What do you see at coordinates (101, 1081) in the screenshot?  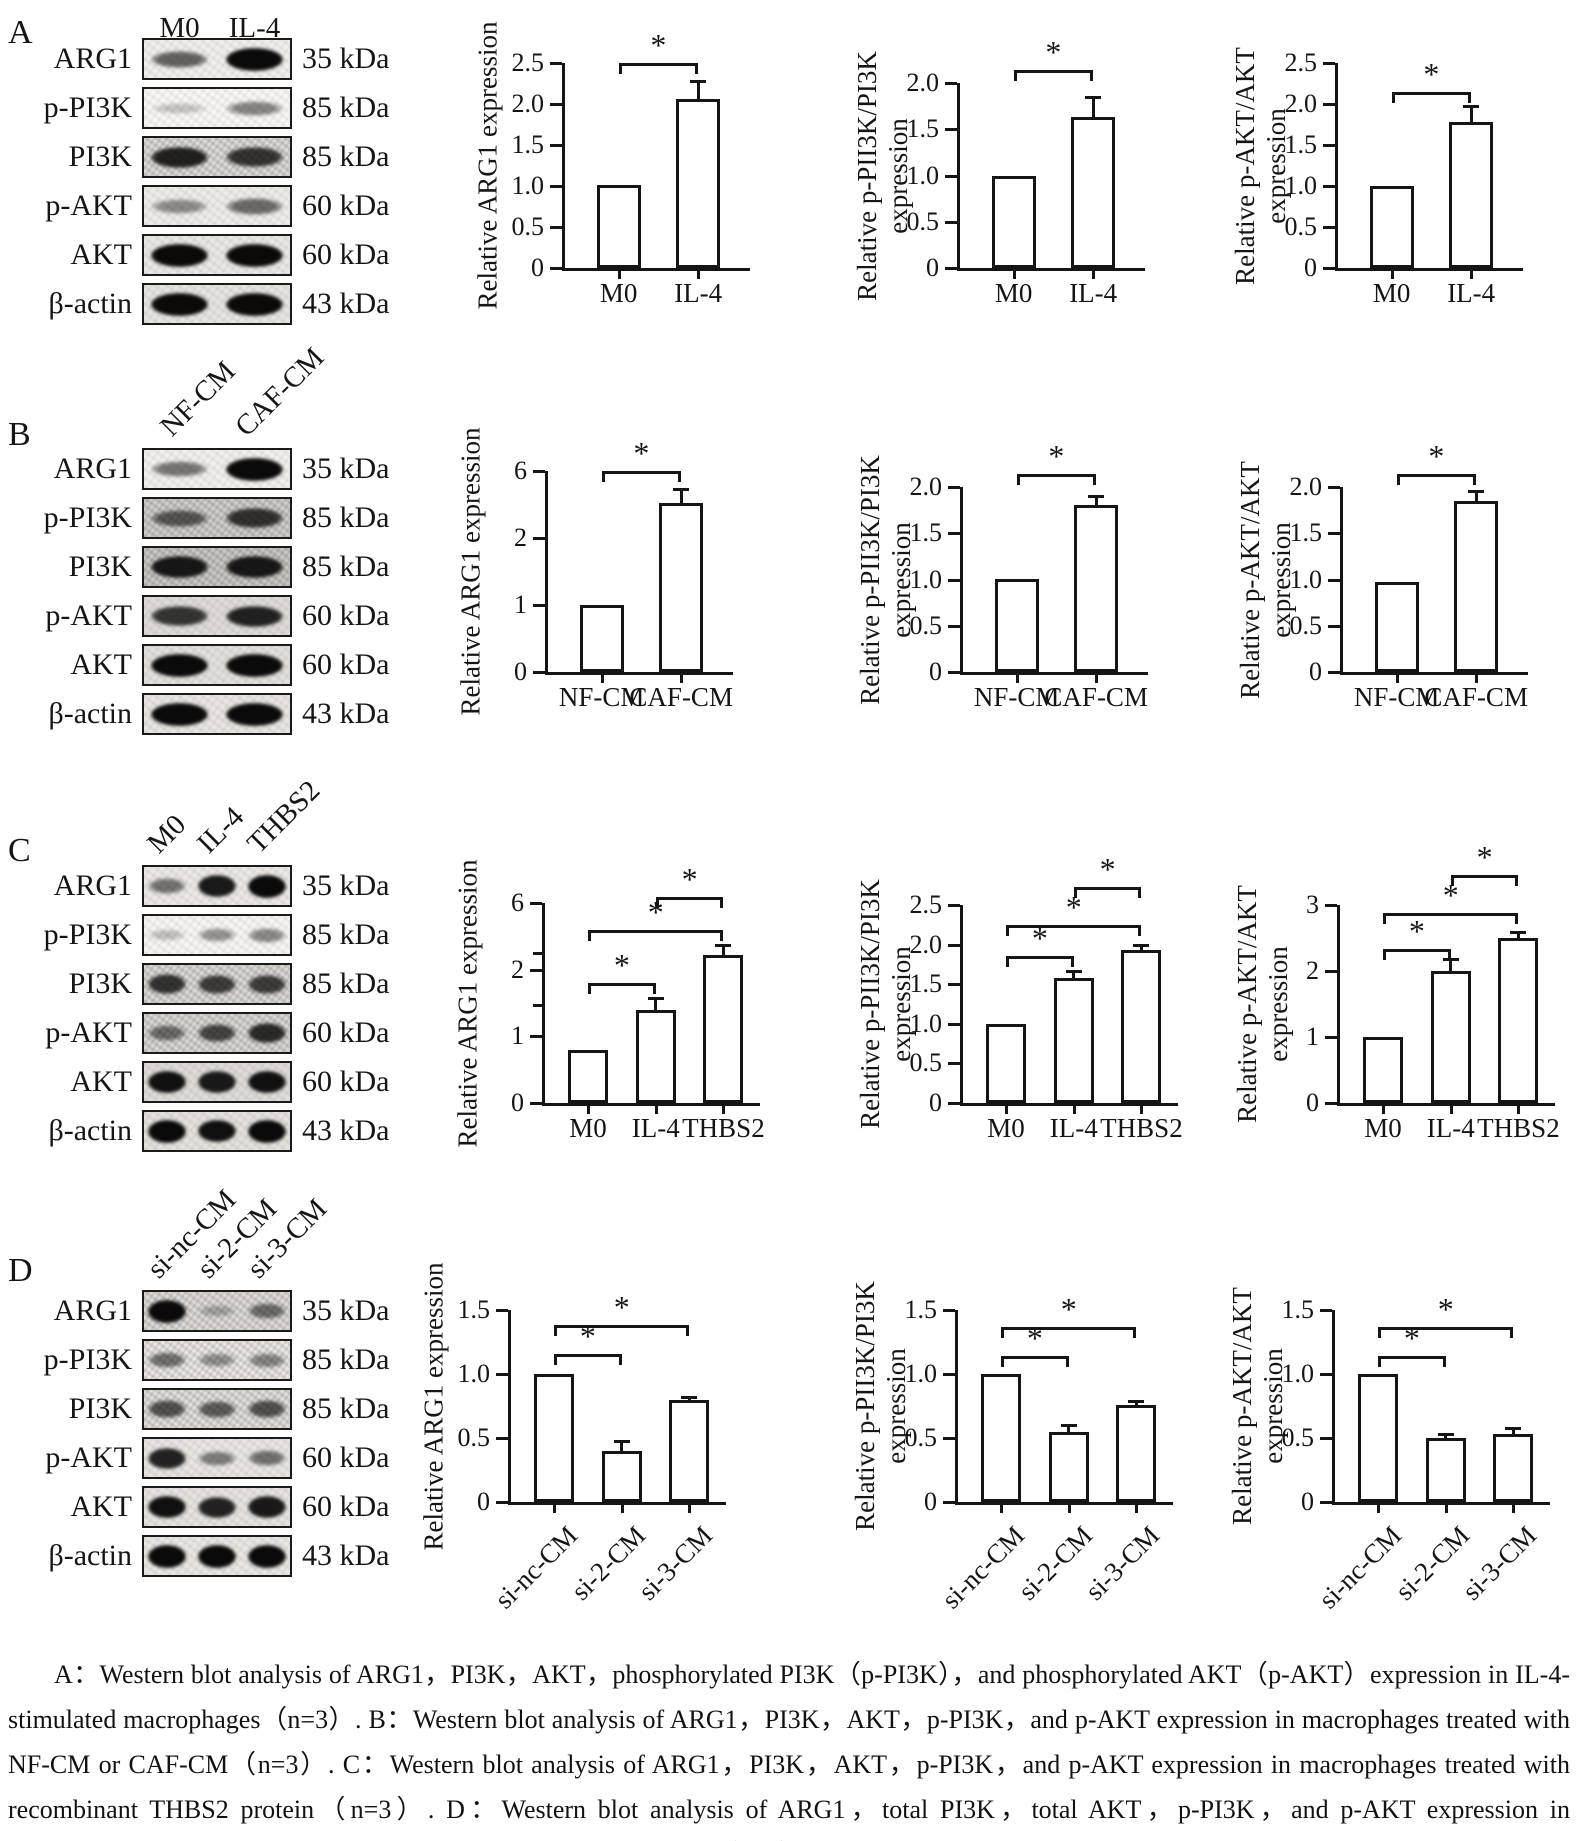 I see `blot-protein-label: AKT` at bounding box center [101, 1081].